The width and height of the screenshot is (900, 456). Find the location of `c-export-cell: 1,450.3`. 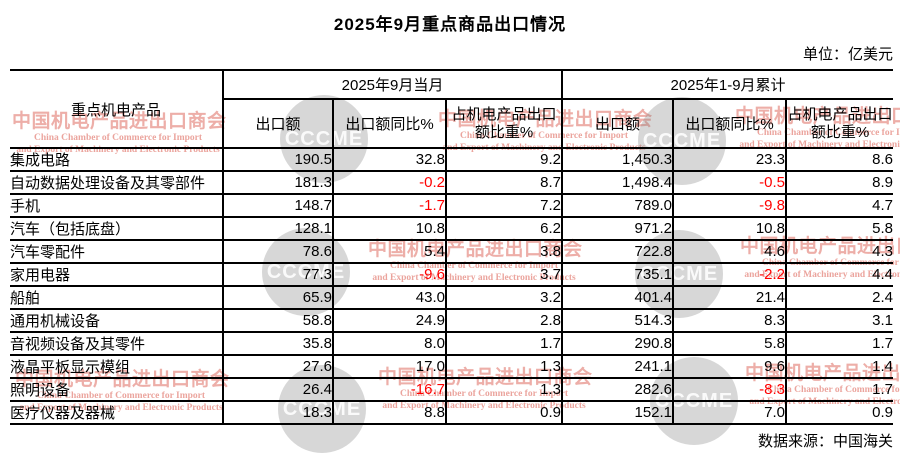

c-export-cell: 1,450.3 is located at coordinates (617, 160).